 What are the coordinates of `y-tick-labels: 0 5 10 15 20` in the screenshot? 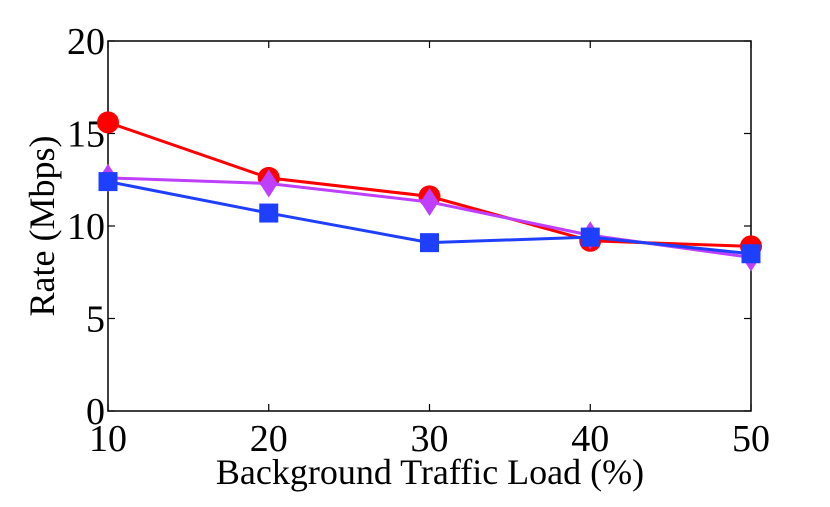 It's located at (86, 227).